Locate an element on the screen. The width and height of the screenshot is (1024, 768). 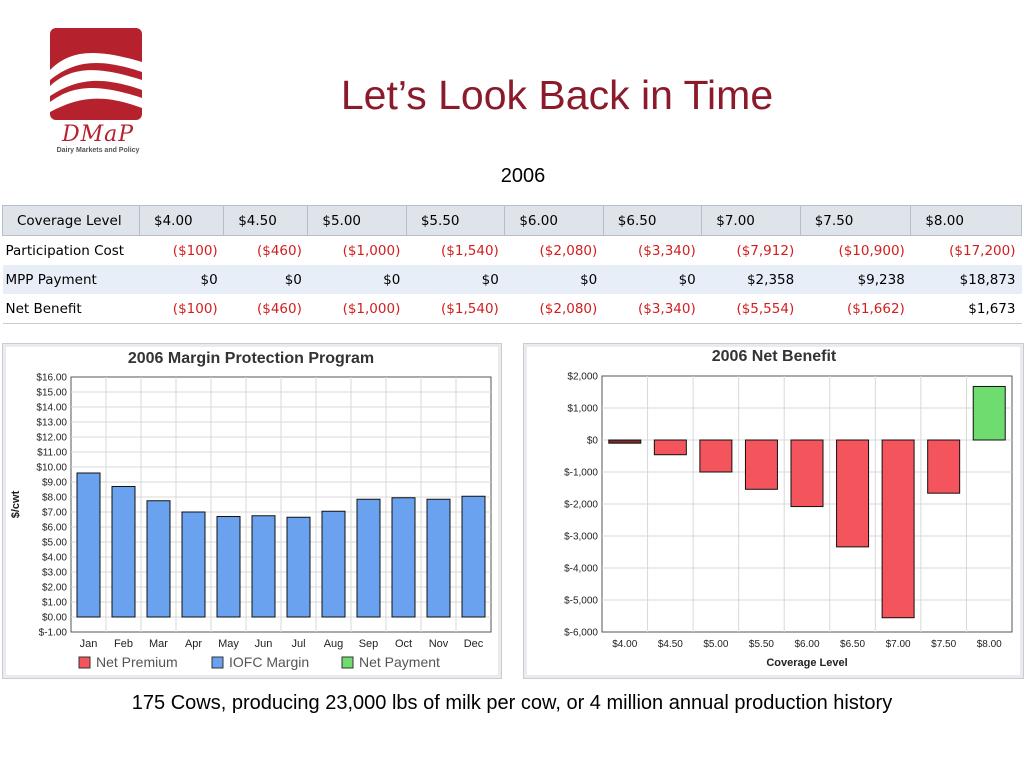
table-cell: ($10,900) is located at coordinates (871, 250).